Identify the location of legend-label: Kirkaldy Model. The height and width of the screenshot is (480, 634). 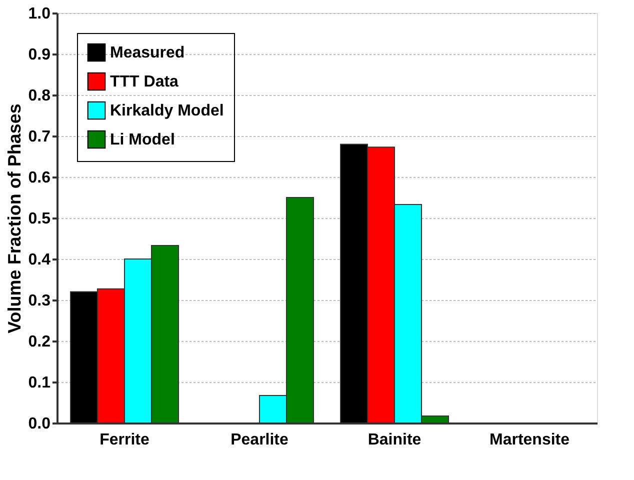
(167, 111).